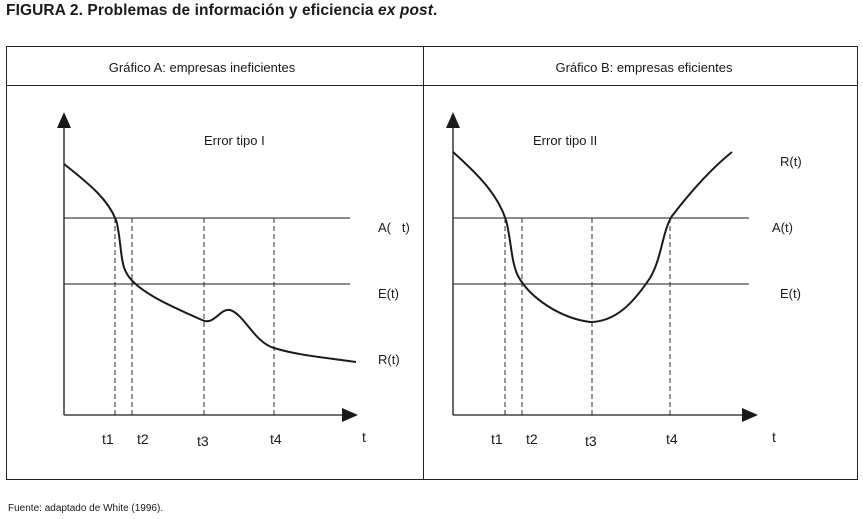  Describe the element at coordinates (592, 237) in the screenshot. I see `panel-b-curve-R` at that location.